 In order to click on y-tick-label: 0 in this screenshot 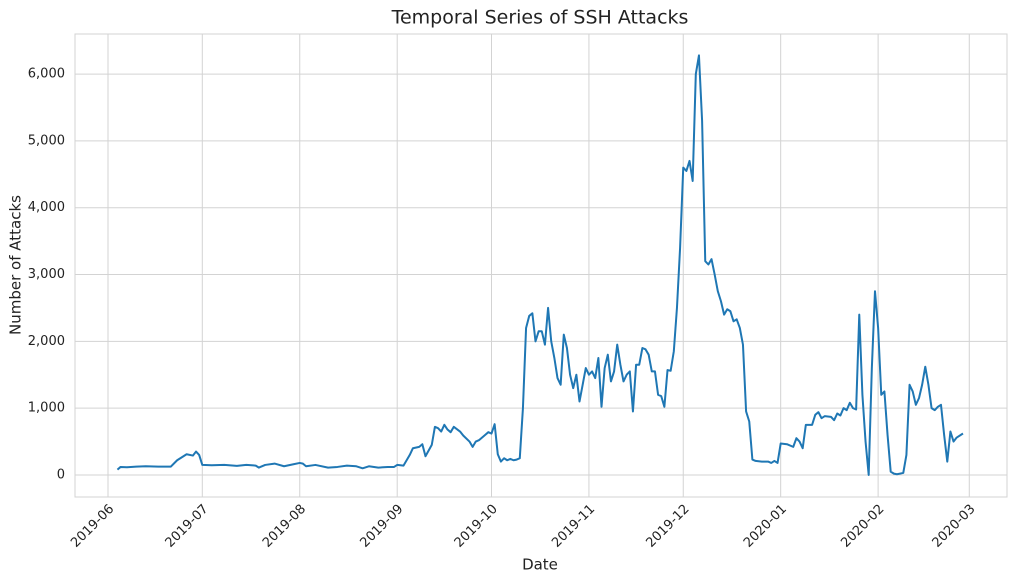, I will do `click(61, 474)`.